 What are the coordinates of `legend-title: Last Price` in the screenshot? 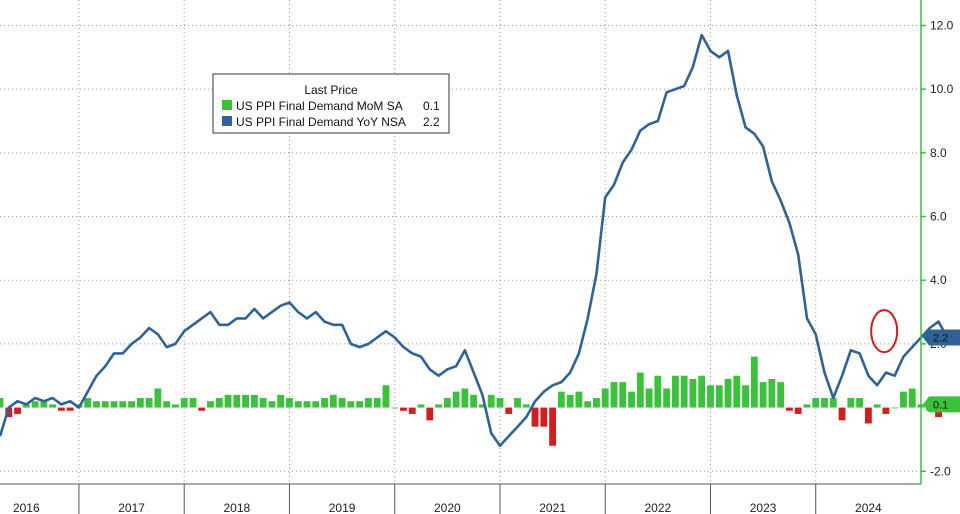 It's located at (331, 90).